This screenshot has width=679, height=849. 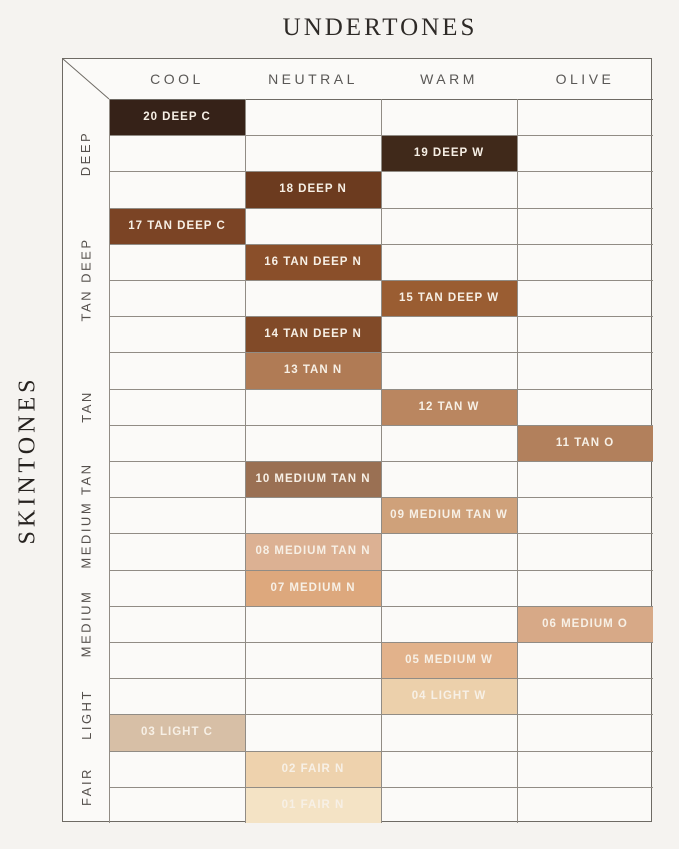 I want to click on shade-label: 05 MEDIUM W, so click(x=449, y=660).